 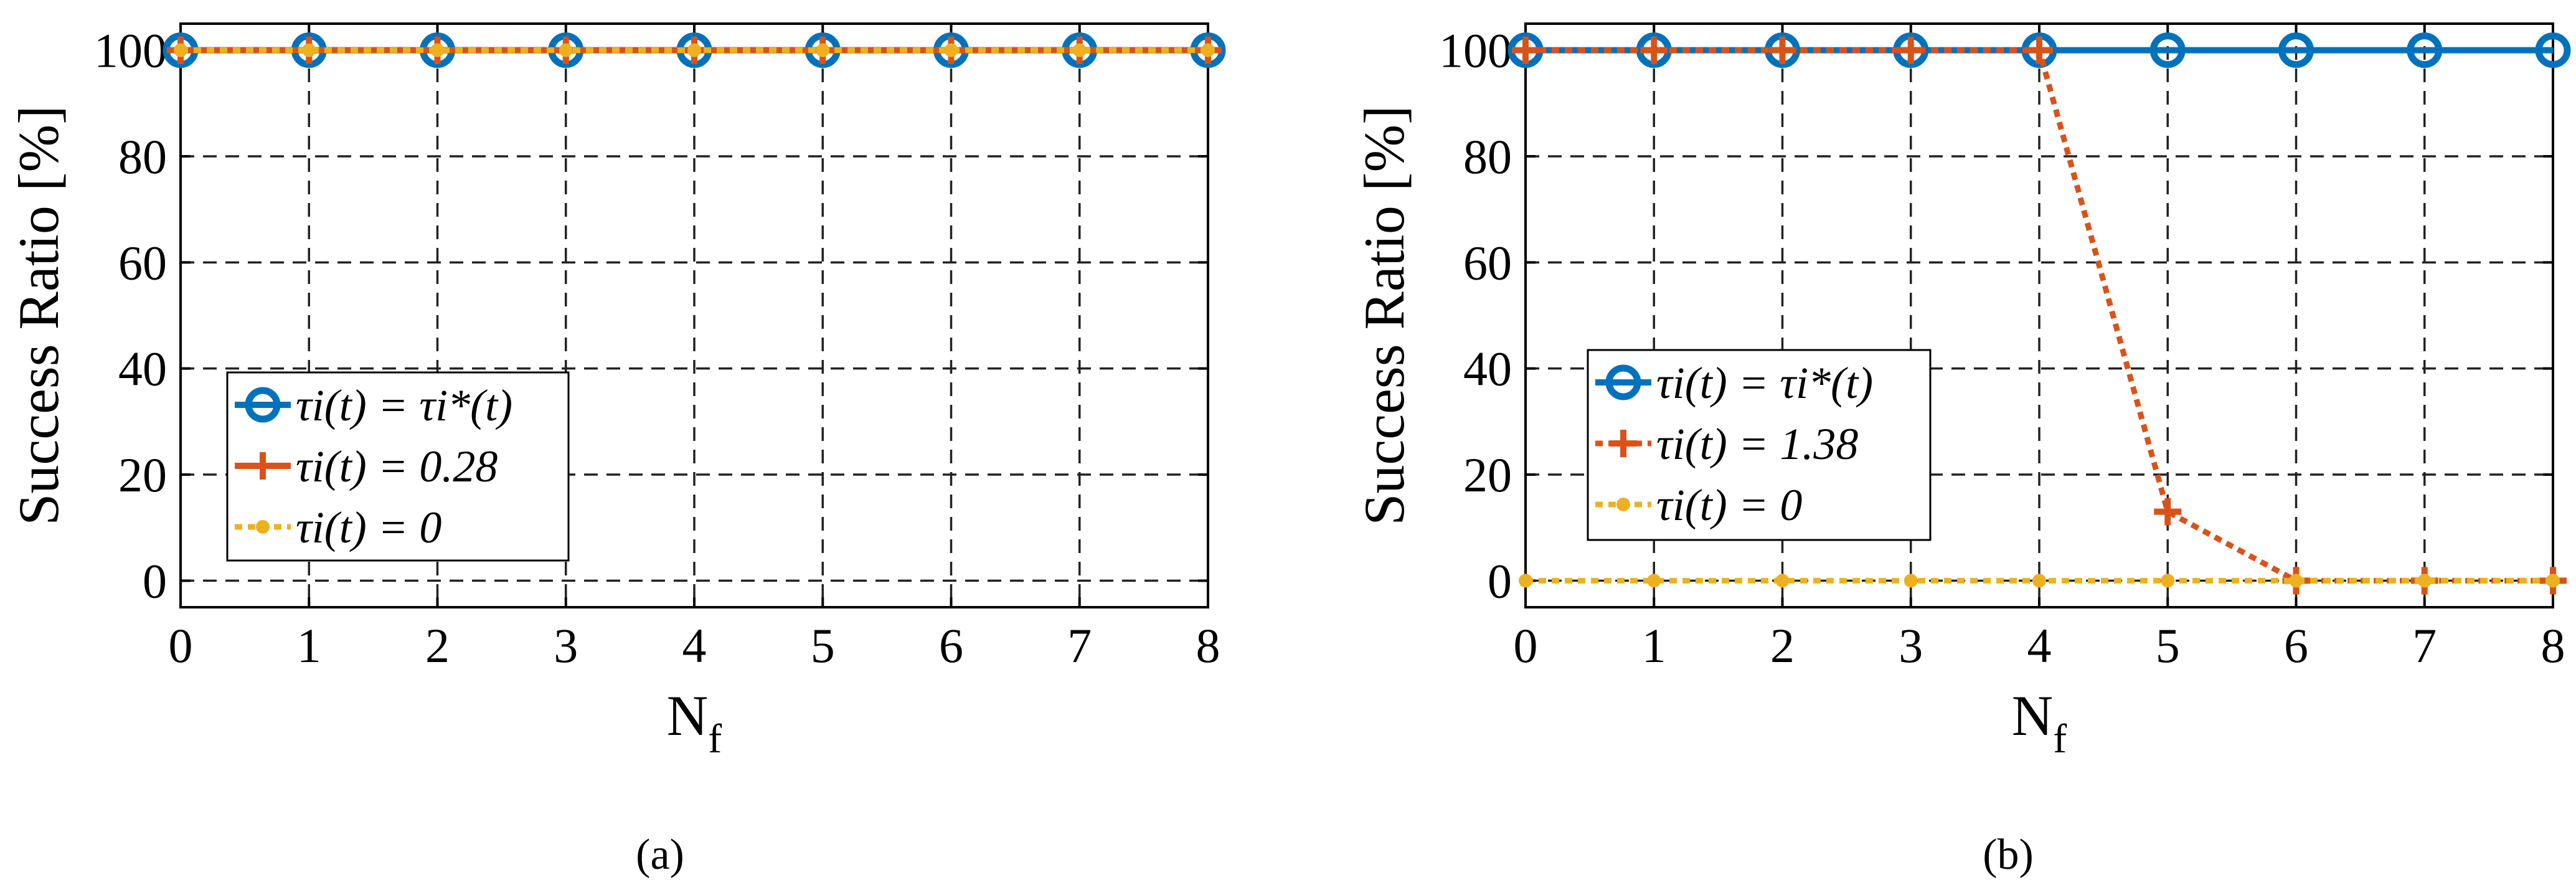 I want to click on legend: τi(t) = τi*(t) τi(t) = 1.38 τi(t) = 0, so click(x=1759, y=445).